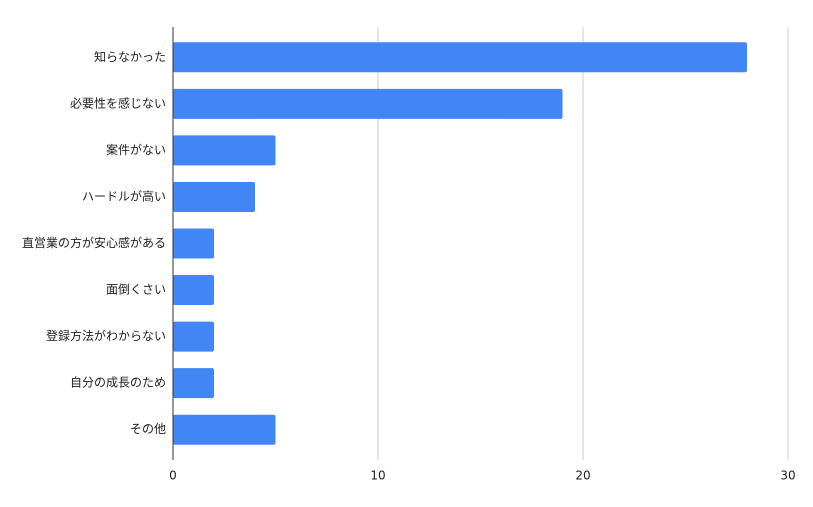  I want to click on y-tick-label: その他, so click(148, 429).